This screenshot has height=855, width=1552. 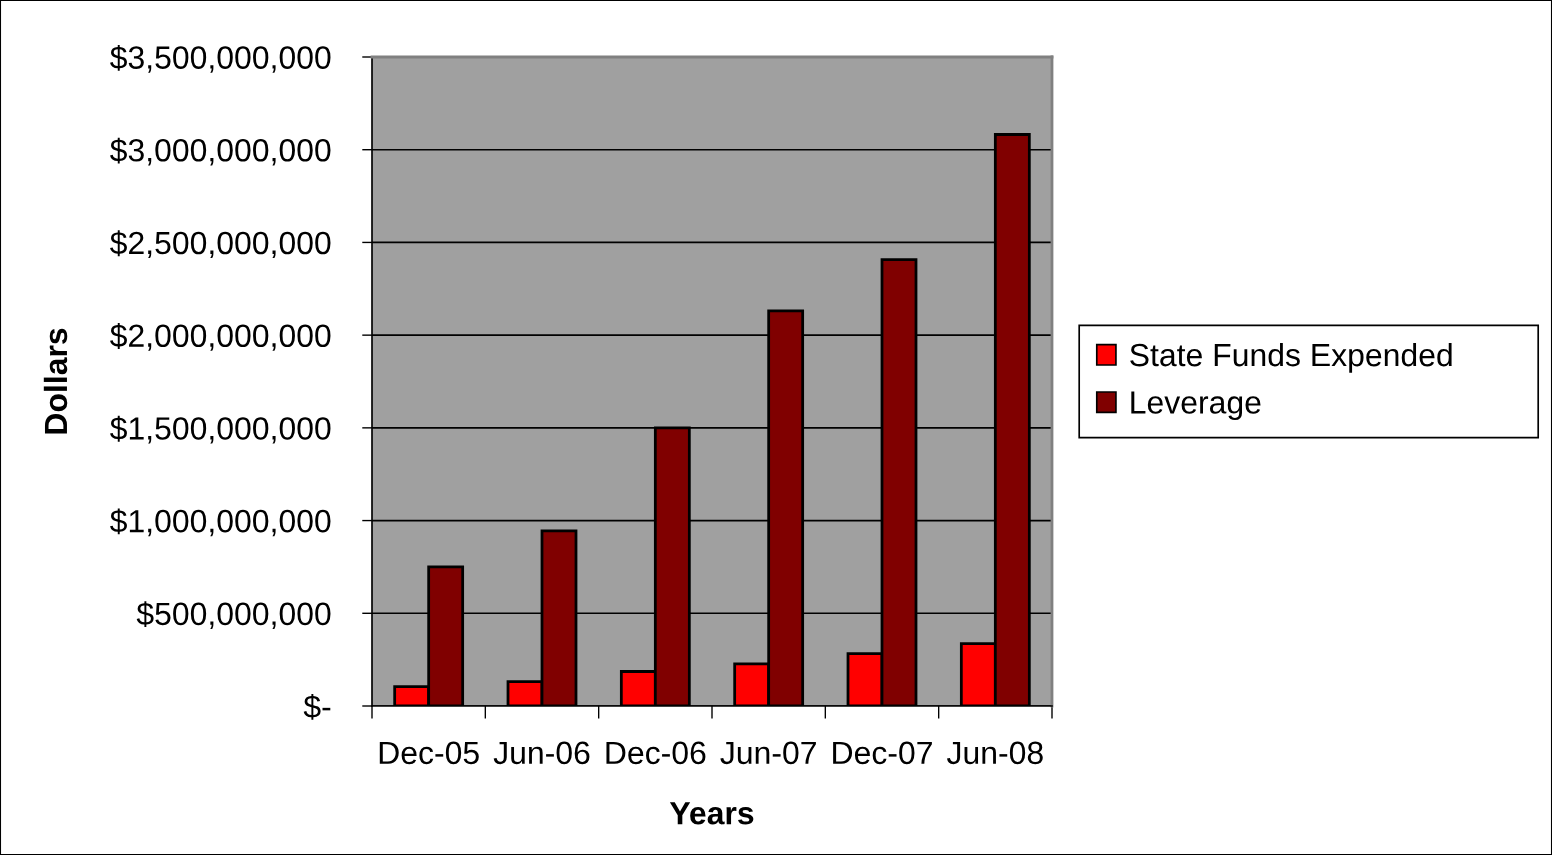 What do you see at coordinates (220, 151) in the screenshot?
I see `y-tick-label: $3,000,000,000` at bounding box center [220, 151].